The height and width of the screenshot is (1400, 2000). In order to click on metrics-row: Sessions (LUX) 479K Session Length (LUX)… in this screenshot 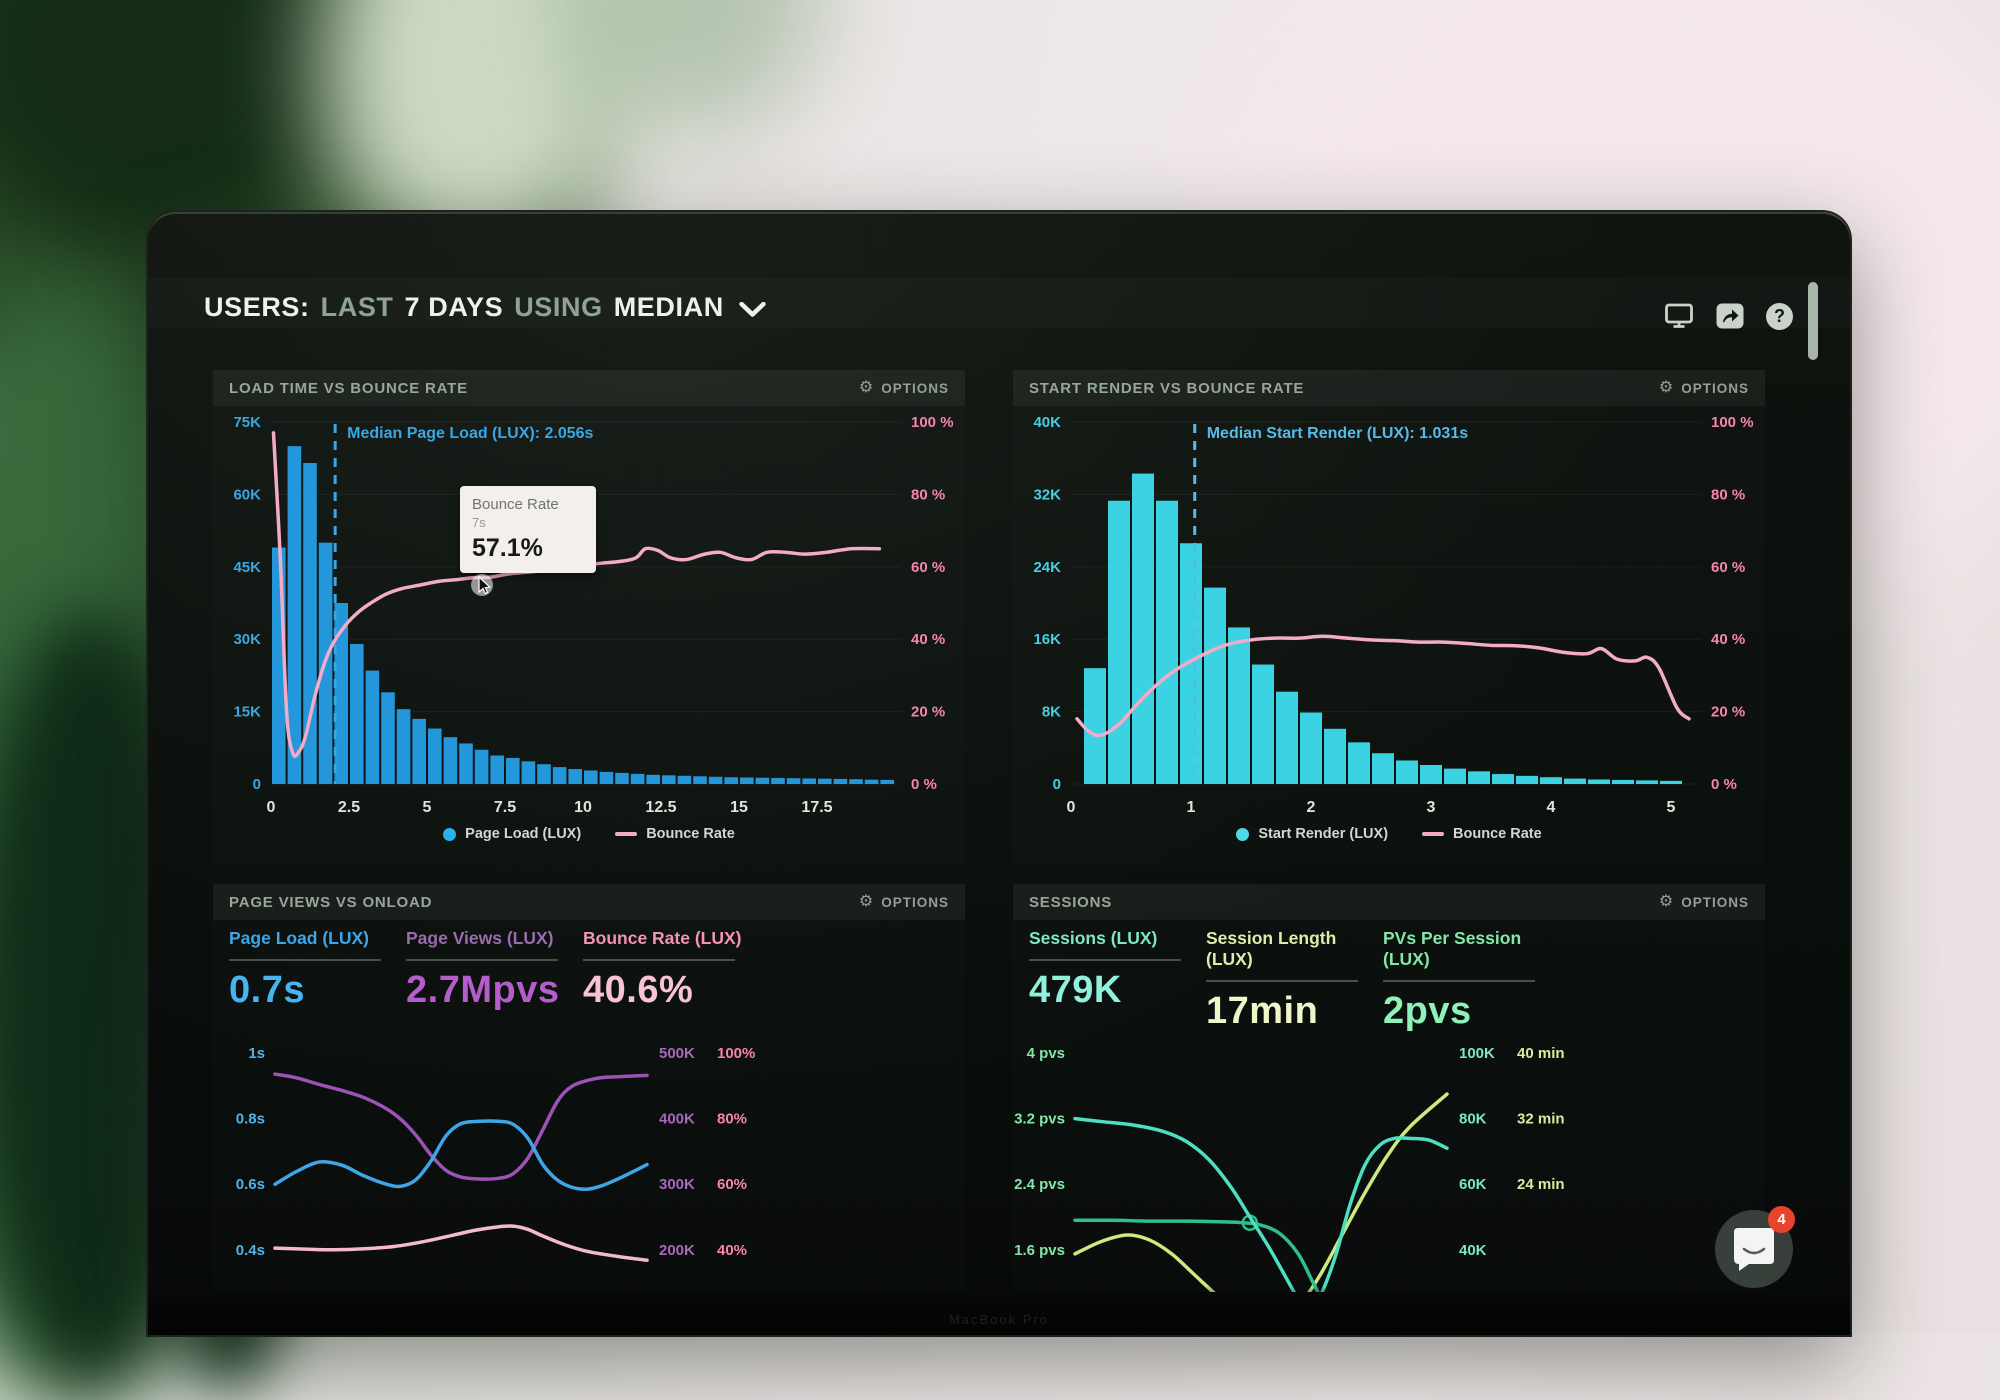, I will do `click(1294, 980)`.